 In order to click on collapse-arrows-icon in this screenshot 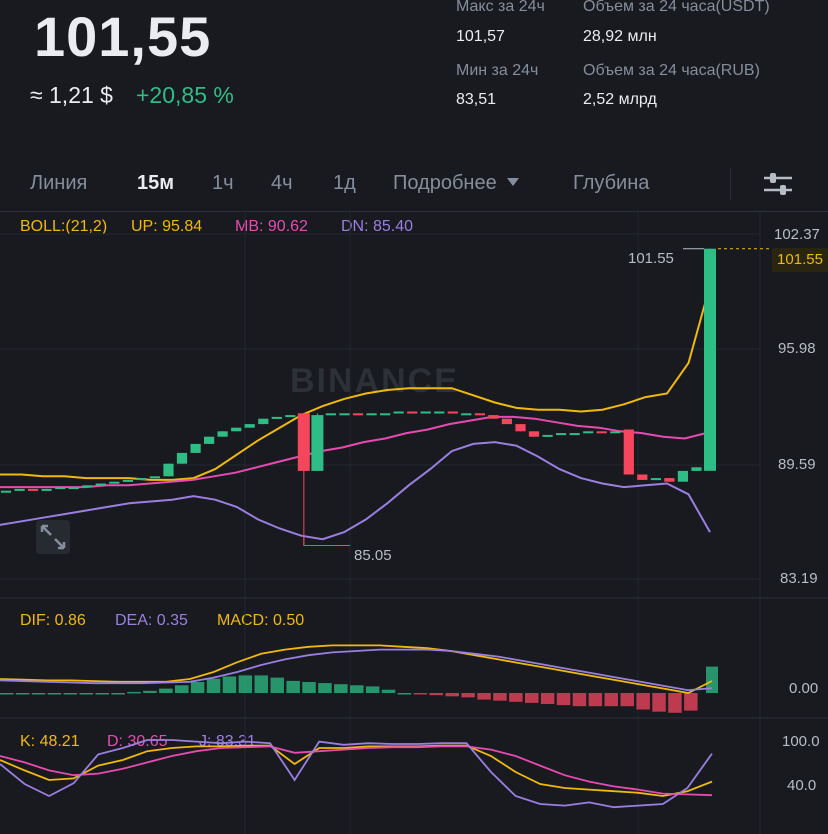, I will do `click(53, 537)`.